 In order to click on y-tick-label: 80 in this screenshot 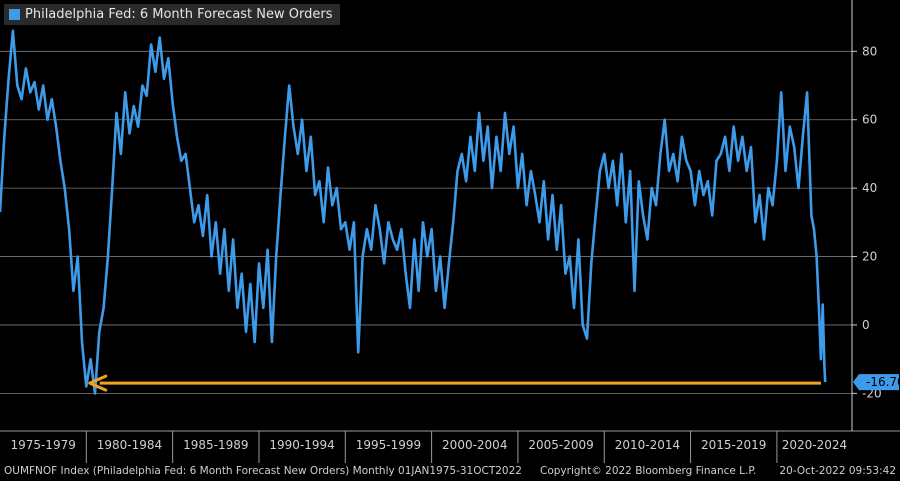, I will do `click(869, 51)`.